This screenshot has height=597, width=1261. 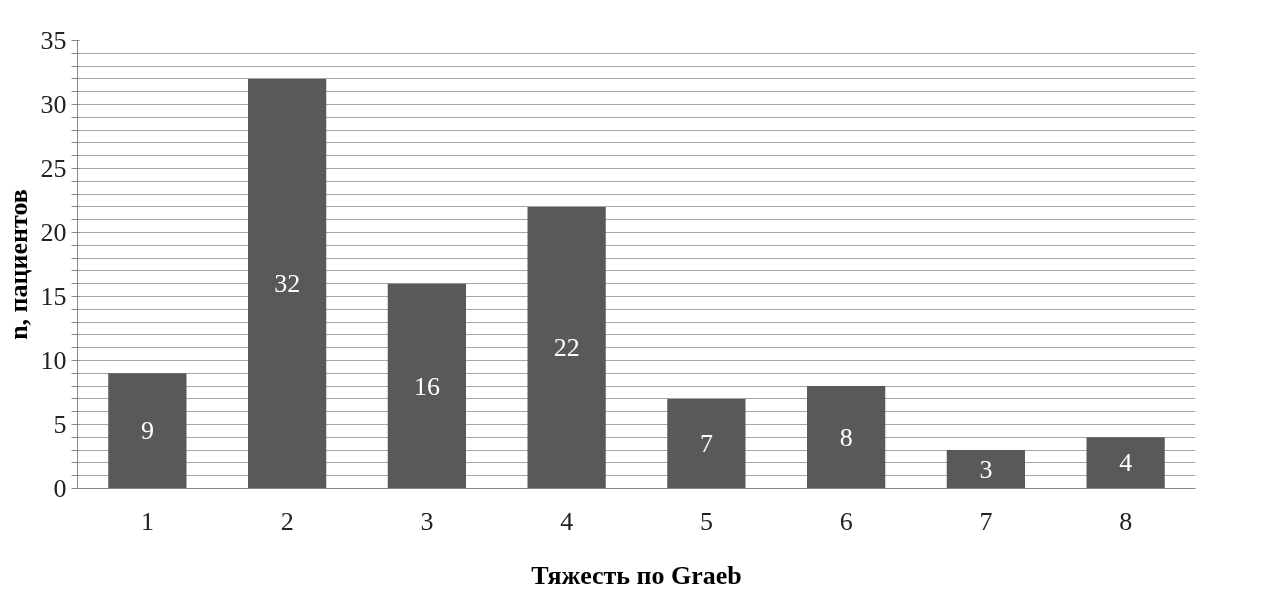 What do you see at coordinates (53, 232) in the screenshot?
I see `y-tick-label: 20` at bounding box center [53, 232].